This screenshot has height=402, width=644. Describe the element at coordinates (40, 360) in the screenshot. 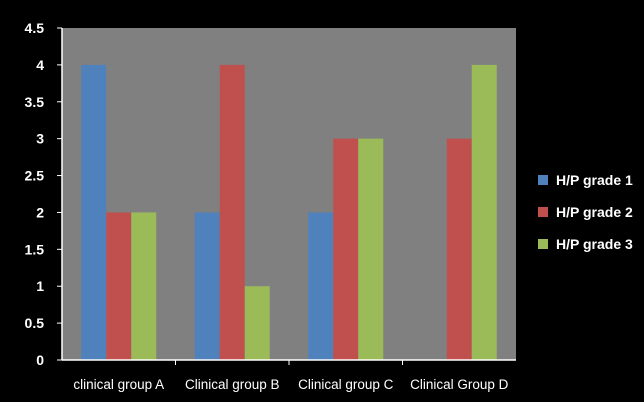

I see `y-tick-label: 0` at that location.